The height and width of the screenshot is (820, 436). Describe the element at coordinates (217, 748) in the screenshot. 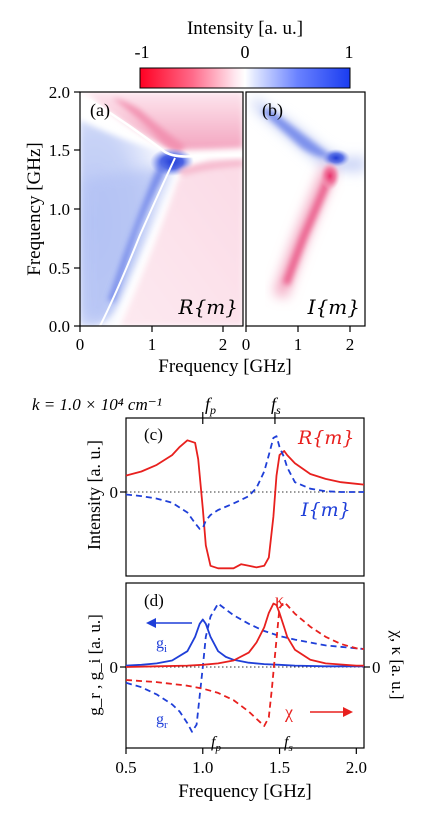

I see `fp-bottom-sub: p` at that location.